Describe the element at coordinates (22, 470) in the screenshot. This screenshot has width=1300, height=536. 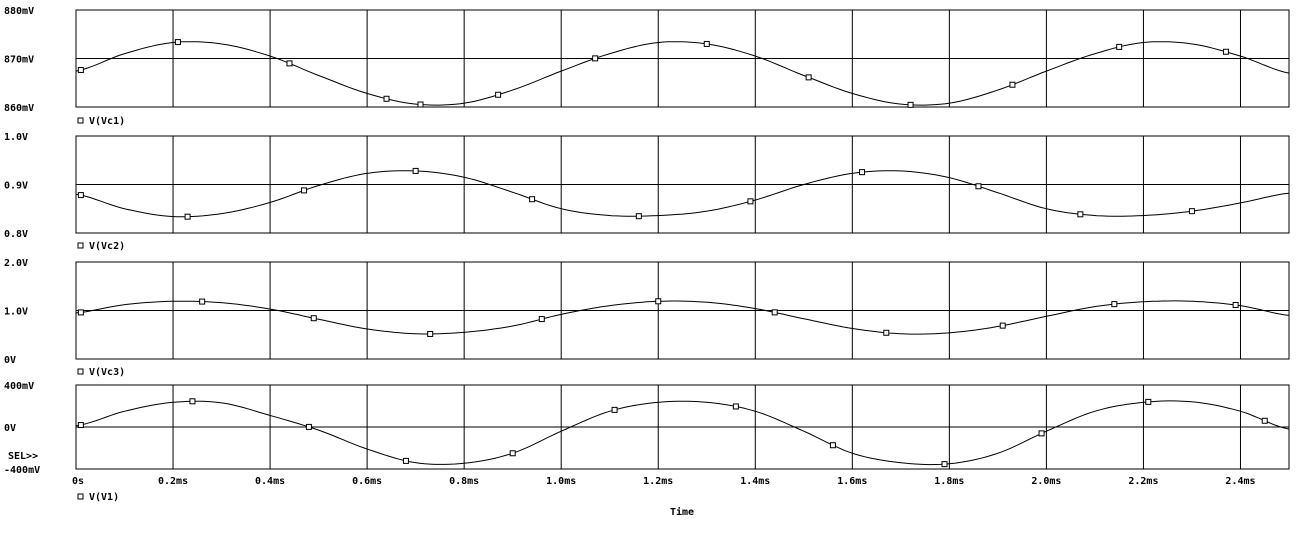
I see `y-tick-label: -400mV` at that location.